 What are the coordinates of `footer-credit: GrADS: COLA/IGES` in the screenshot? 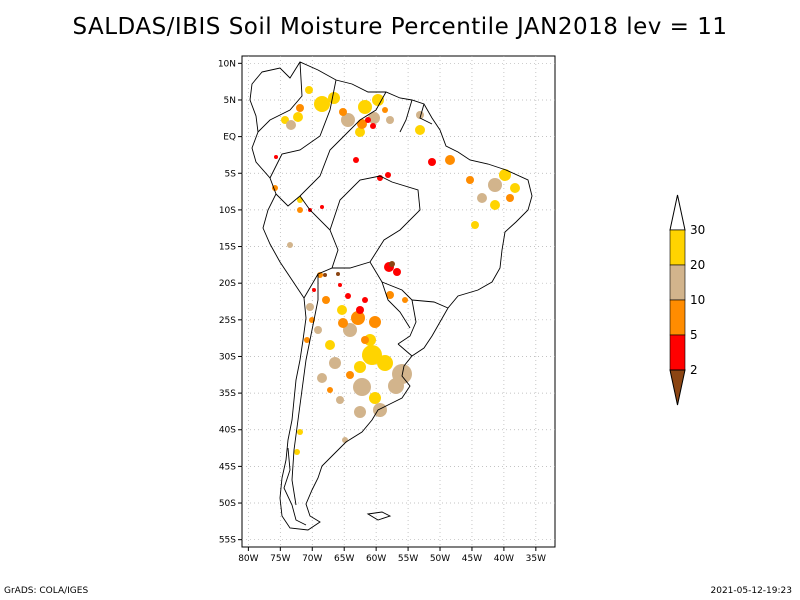 It's located at (46, 591).